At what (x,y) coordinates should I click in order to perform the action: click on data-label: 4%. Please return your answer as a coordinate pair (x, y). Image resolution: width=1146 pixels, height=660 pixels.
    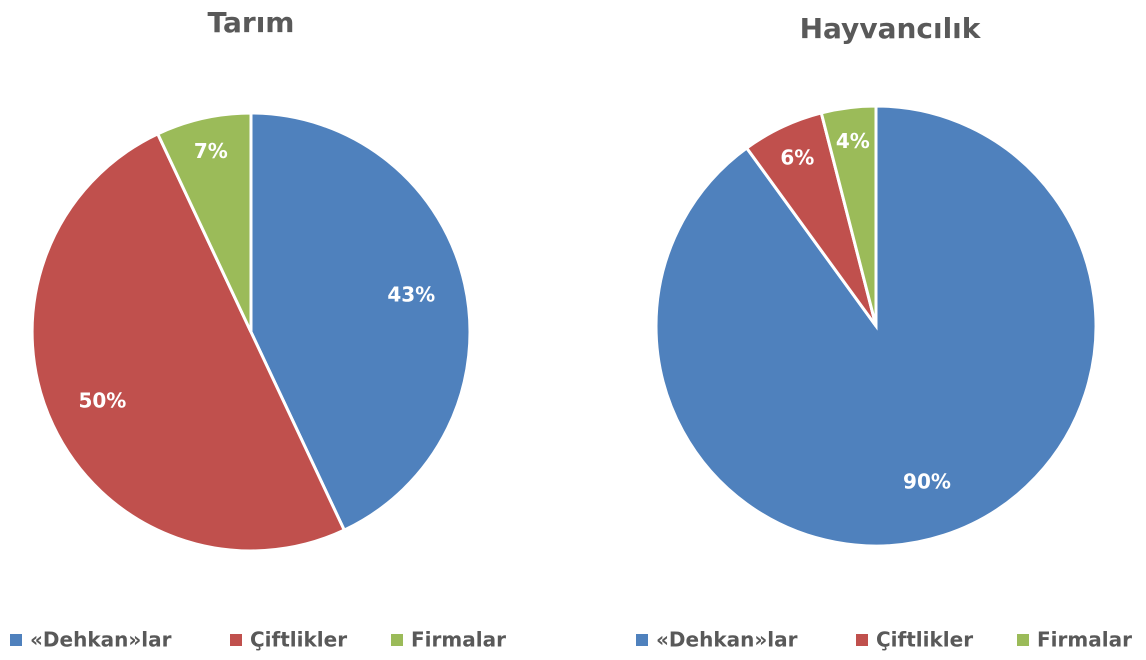
    Looking at the image, I should click on (853, 141).